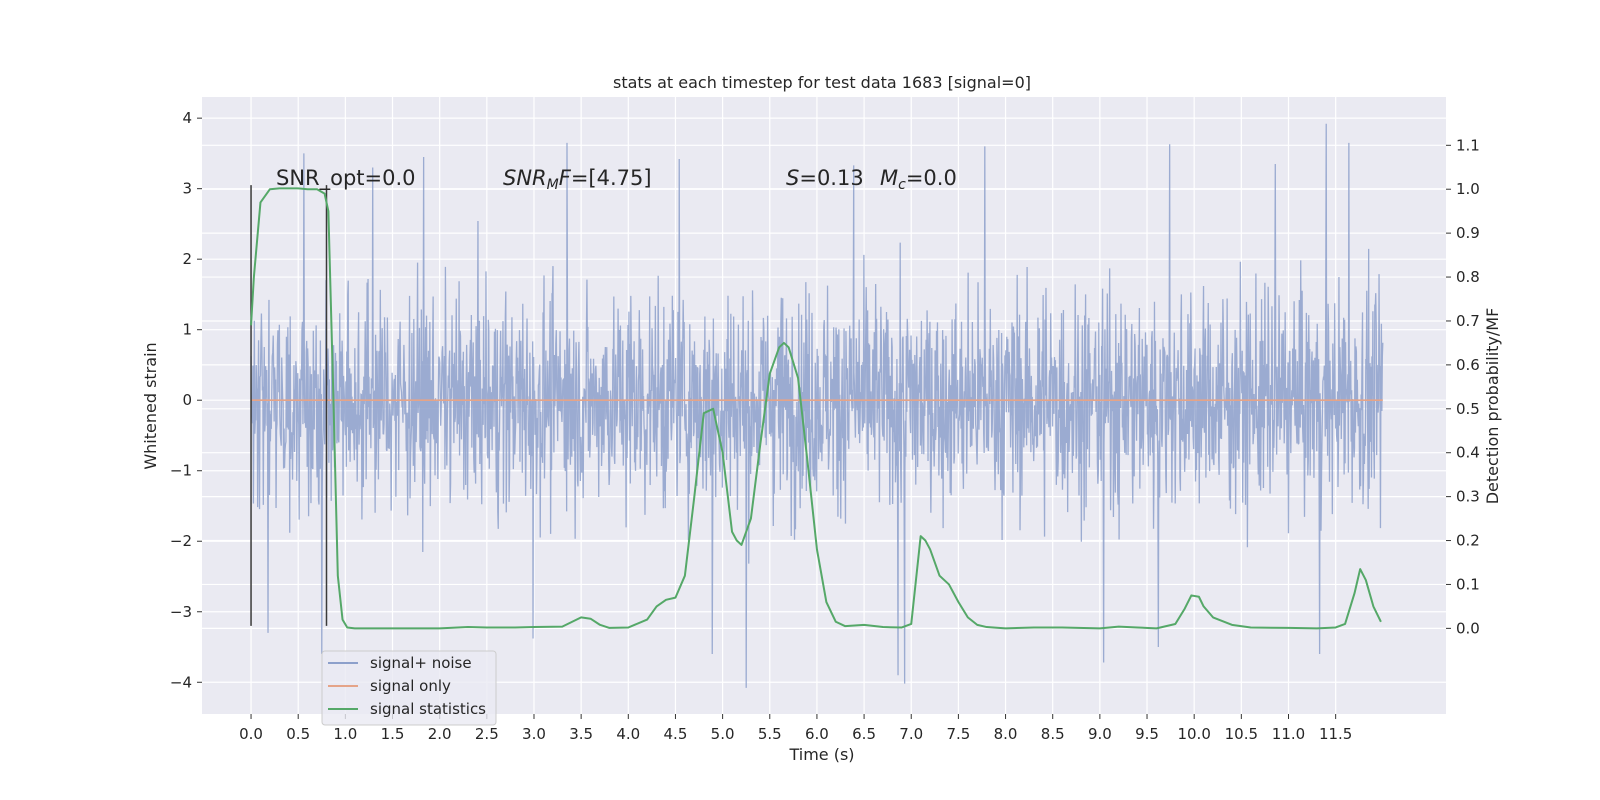 Image resolution: width=1600 pixels, height=800 pixels. I want to click on left-y-tick-label: −1, so click(181, 471).